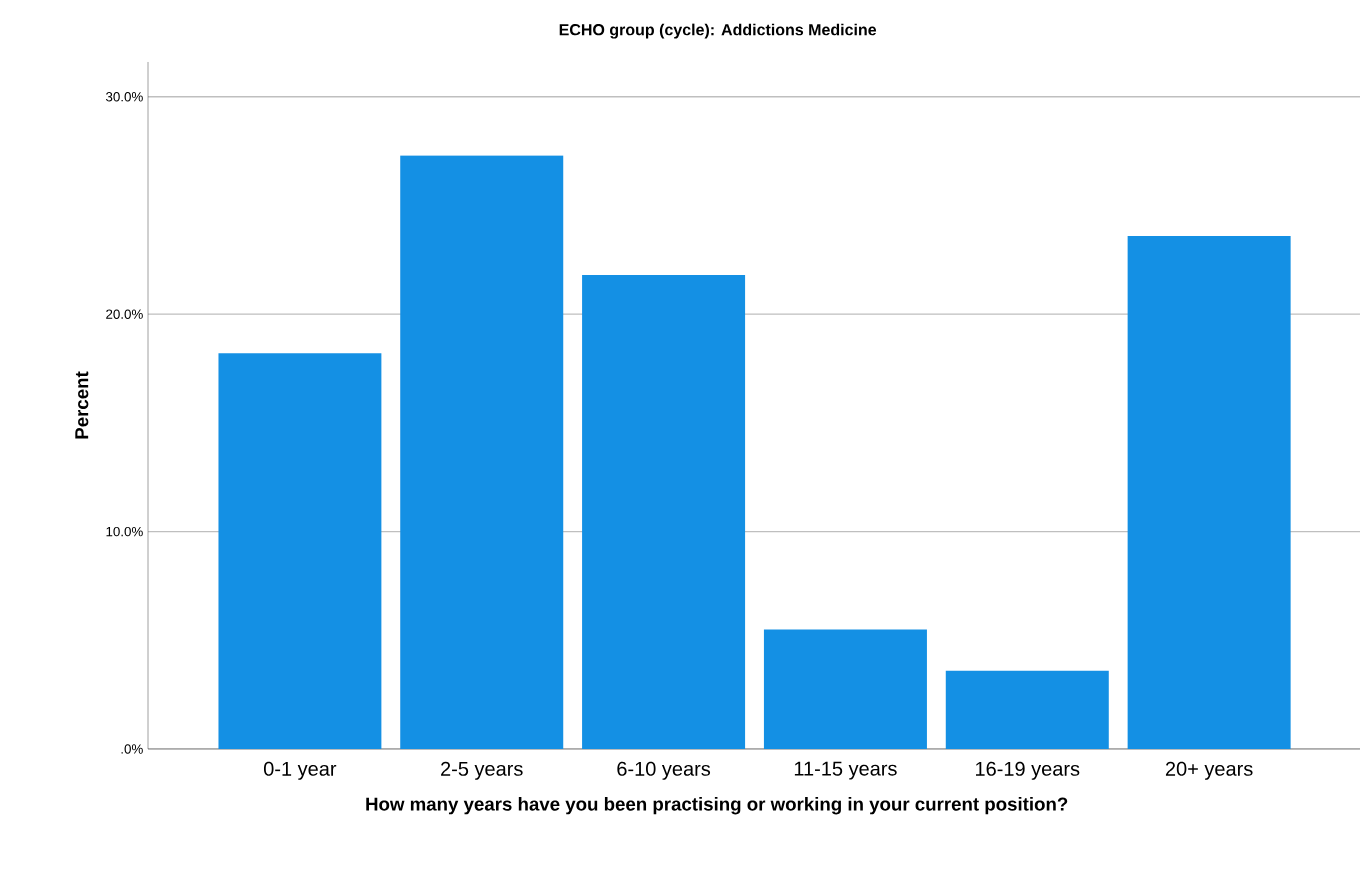 The image size is (1360, 869). What do you see at coordinates (124, 97) in the screenshot?
I see `y-tick-label: 30.0%` at bounding box center [124, 97].